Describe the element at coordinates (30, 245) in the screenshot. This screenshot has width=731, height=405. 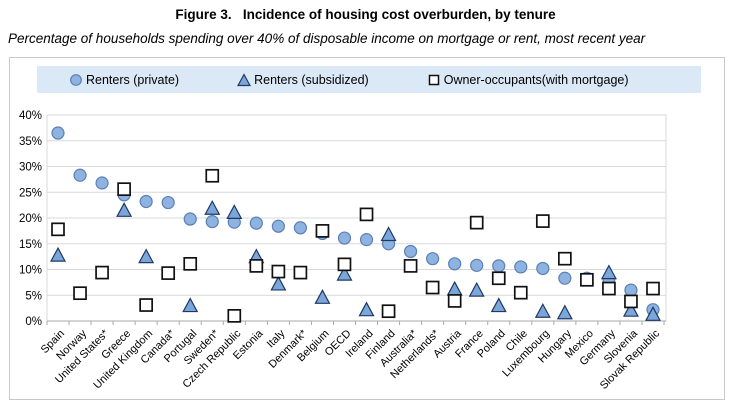
I see `svg-text: 15%` at that location.